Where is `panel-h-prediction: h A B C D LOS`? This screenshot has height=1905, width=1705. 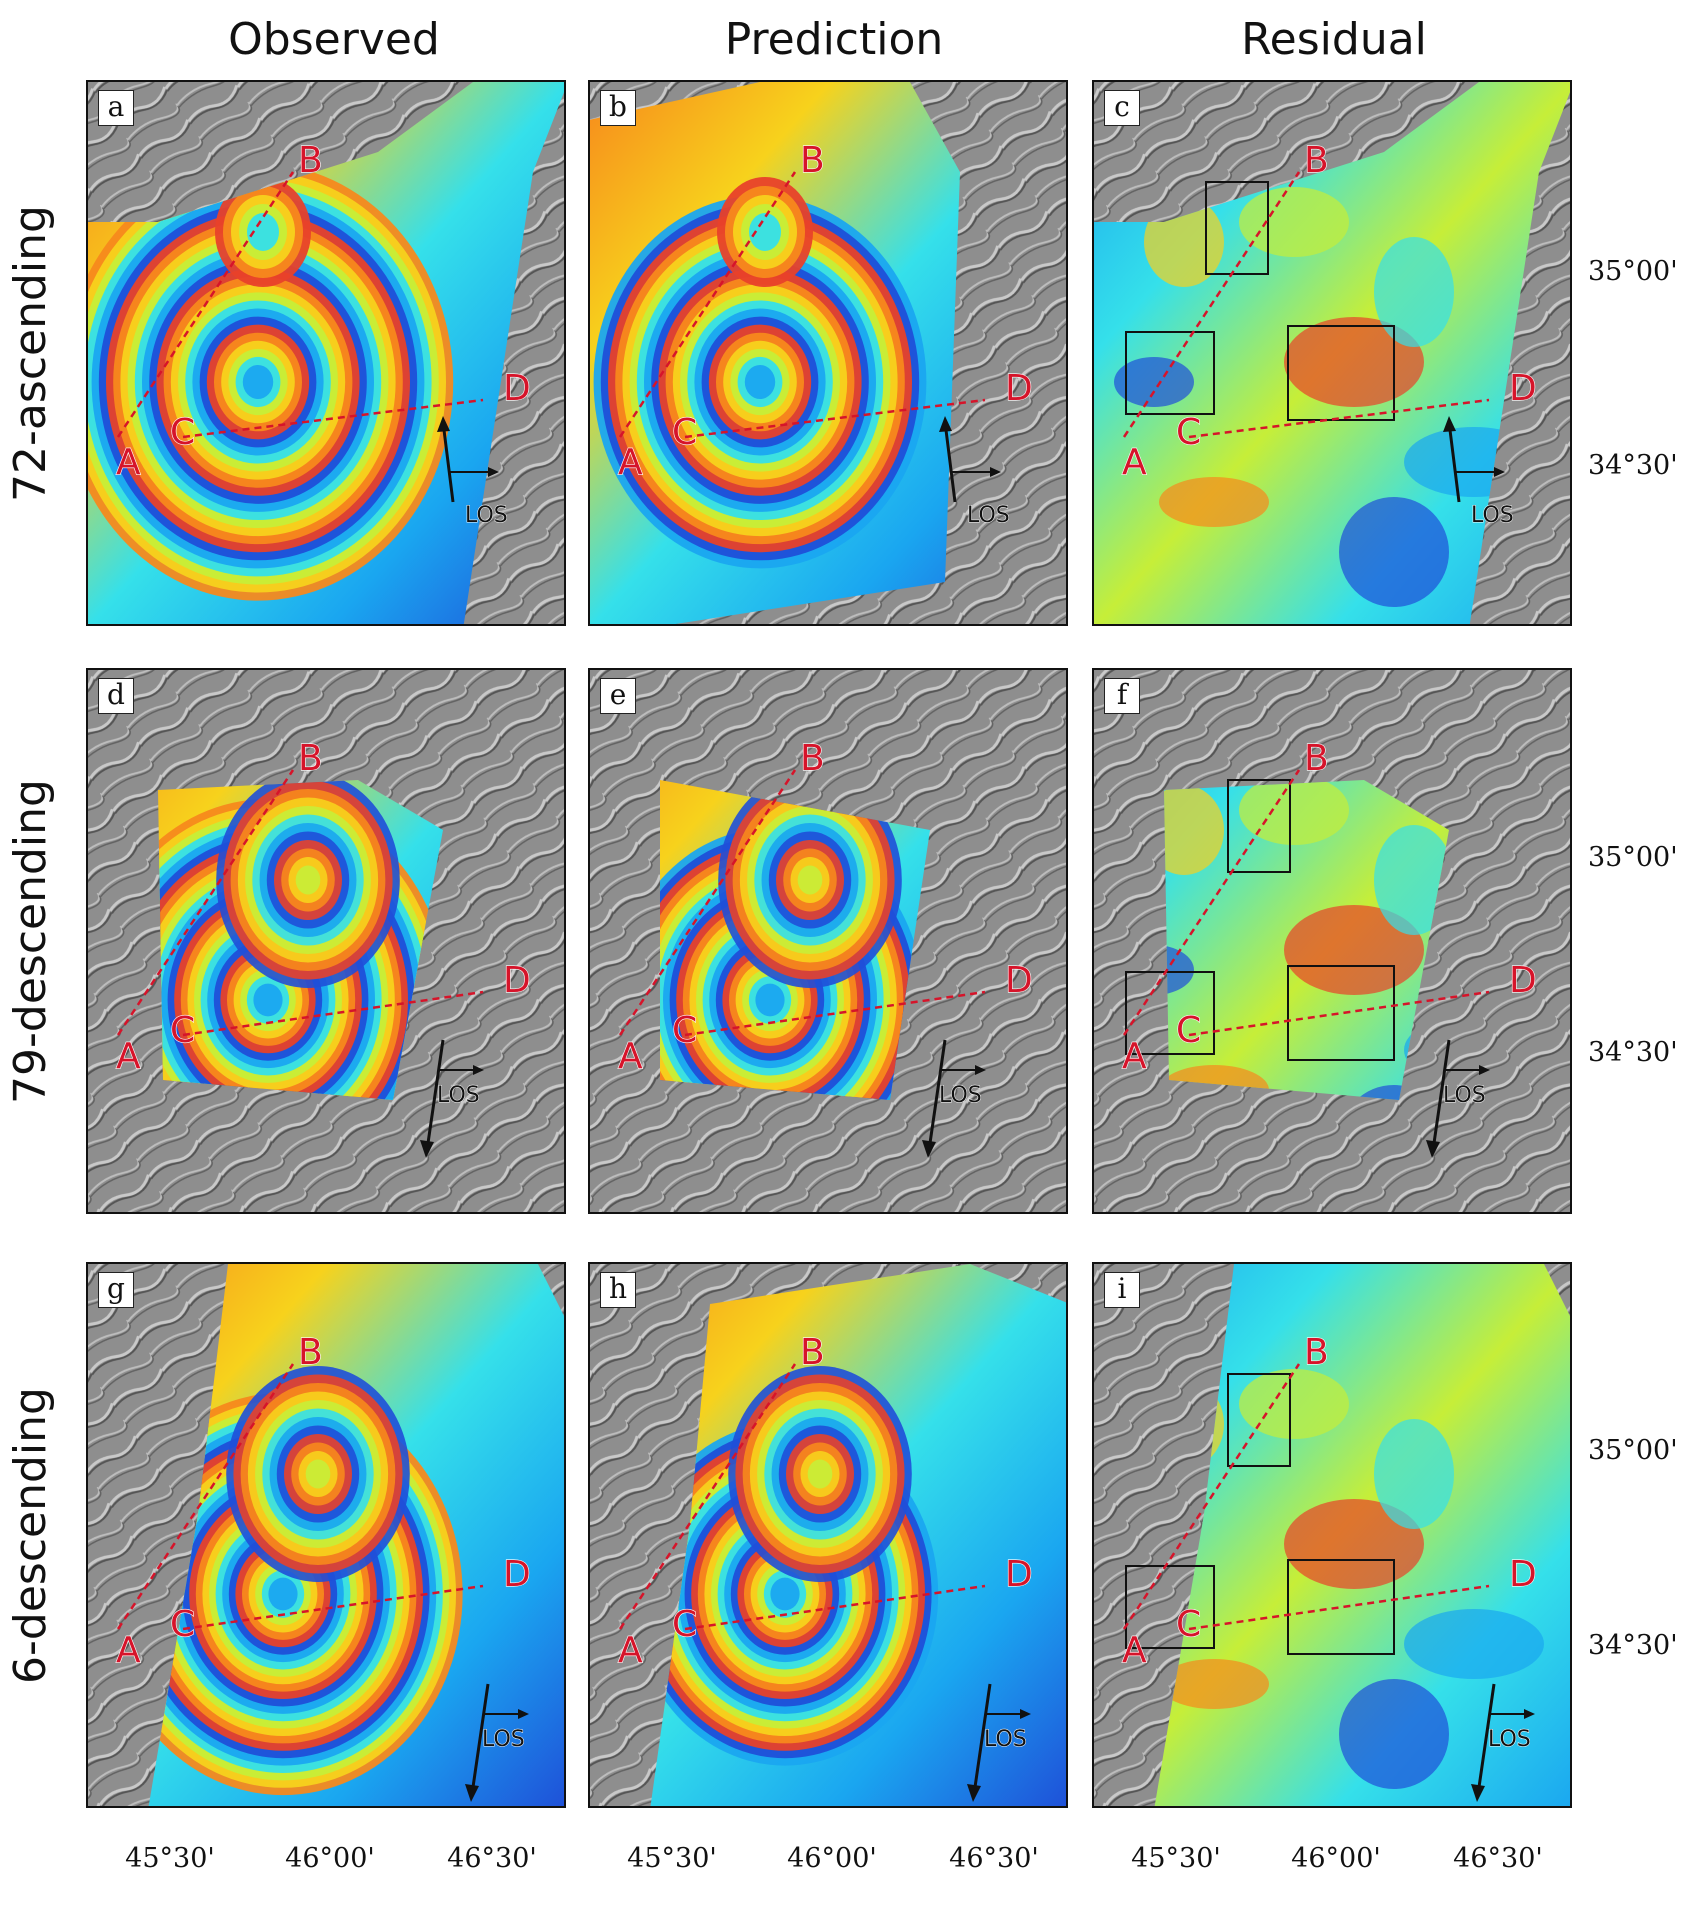
panel-h-prediction: h A B C D LOS is located at coordinates (828, 1535).